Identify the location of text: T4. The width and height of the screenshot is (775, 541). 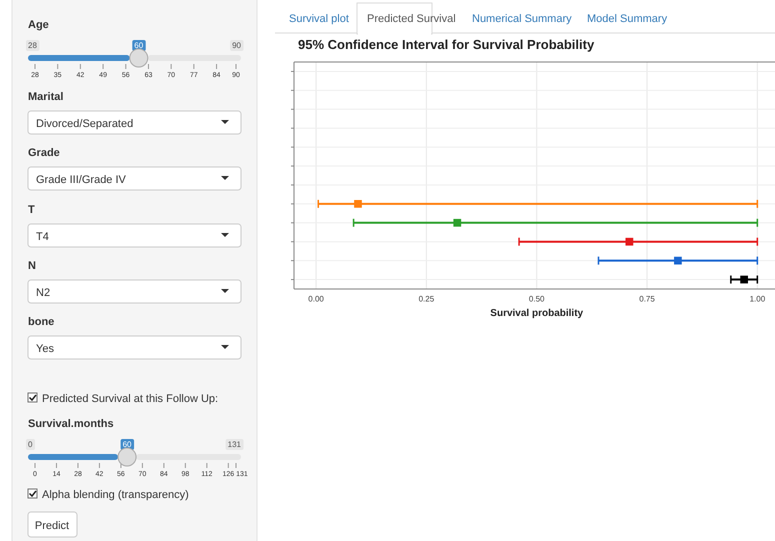
(42, 237).